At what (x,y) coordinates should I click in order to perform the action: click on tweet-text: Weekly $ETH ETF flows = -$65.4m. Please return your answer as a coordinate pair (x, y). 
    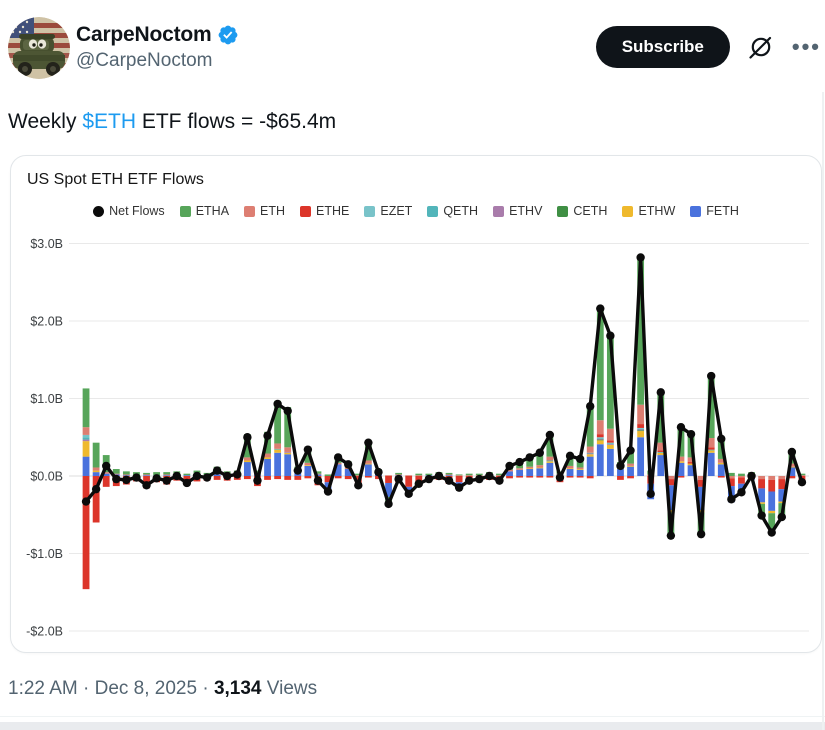
    Looking at the image, I should click on (172, 121).